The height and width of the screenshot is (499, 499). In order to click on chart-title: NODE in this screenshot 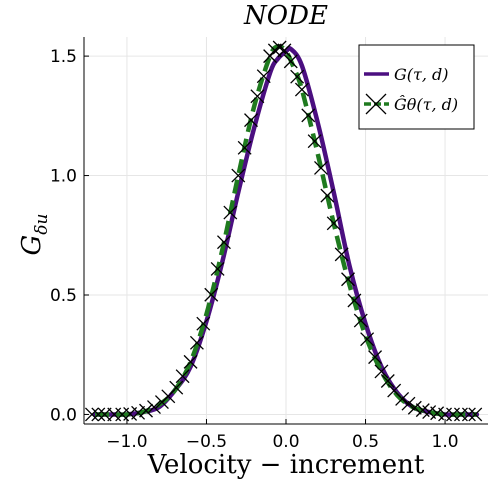, I will do `click(285, 16)`.